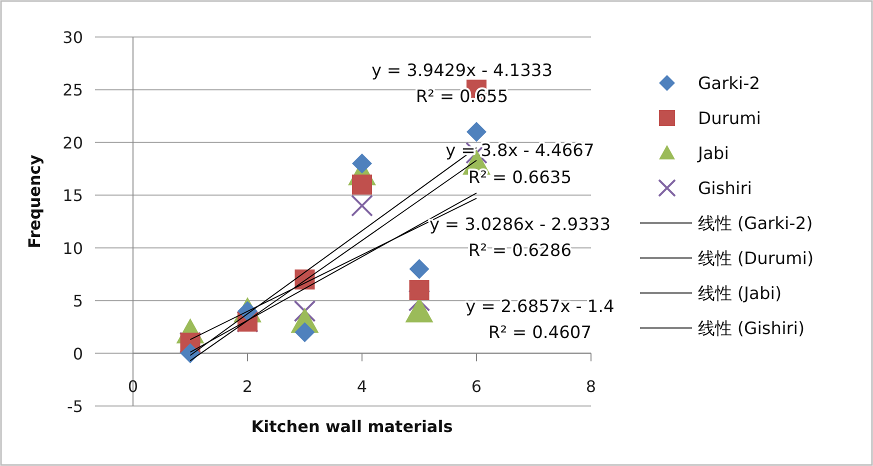  What do you see at coordinates (729, 84) in the screenshot?
I see `legend-label: Garki-2` at bounding box center [729, 84].